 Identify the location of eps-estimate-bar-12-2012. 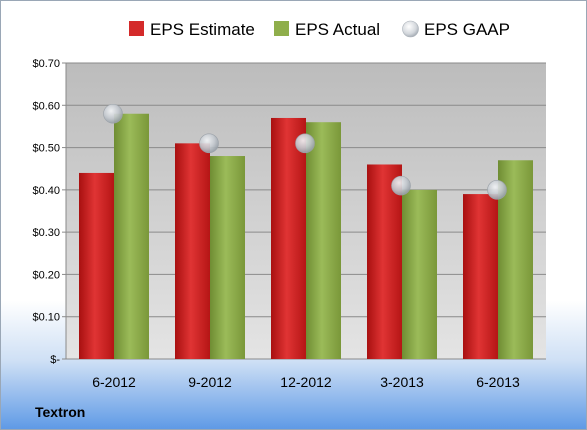
(288, 238).